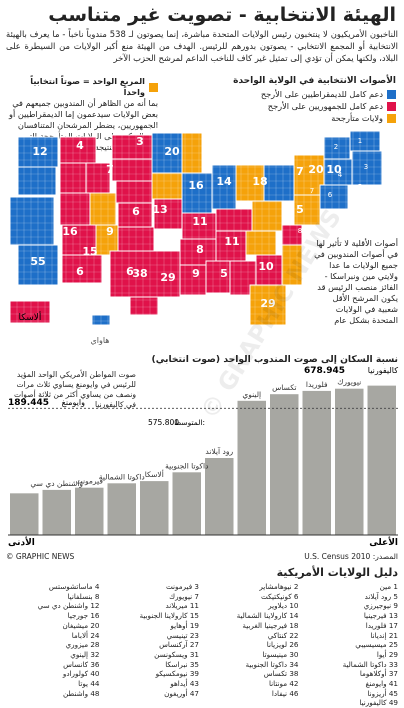 This screenshot has height=708, width=404. Describe the element at coordinates (370, 664) in the screenshot. I see `state-list-item: 33 داكوتا الشمالية` at that location.